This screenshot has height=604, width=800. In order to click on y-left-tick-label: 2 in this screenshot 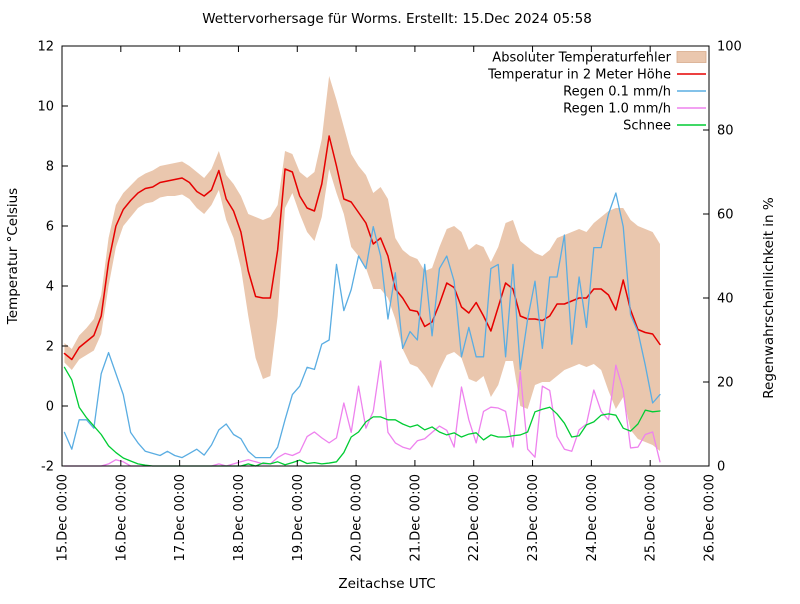, I will do `click(50, 347)`.